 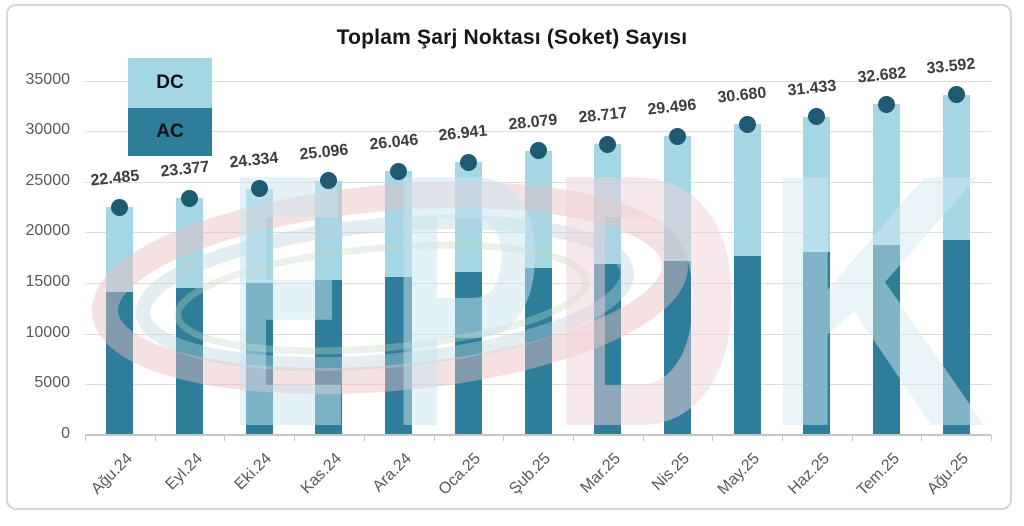 What do you see at coordinates (948, 474) in the screenshot?
I see `x-tick-label: Ağu.25` at bounding box center [948, 474].